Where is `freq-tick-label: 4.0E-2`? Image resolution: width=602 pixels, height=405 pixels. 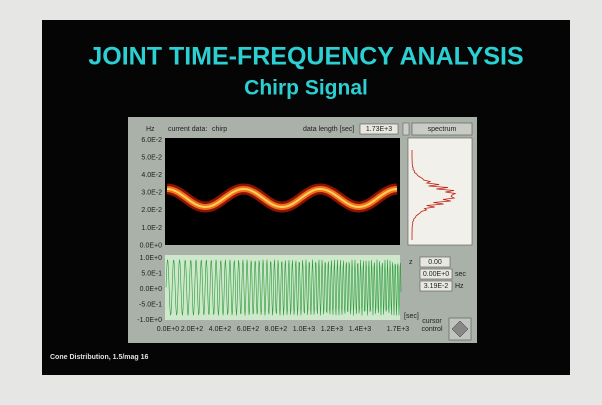
freq-tick-label: 4.0E-2 is located at coordinates (151, 175).